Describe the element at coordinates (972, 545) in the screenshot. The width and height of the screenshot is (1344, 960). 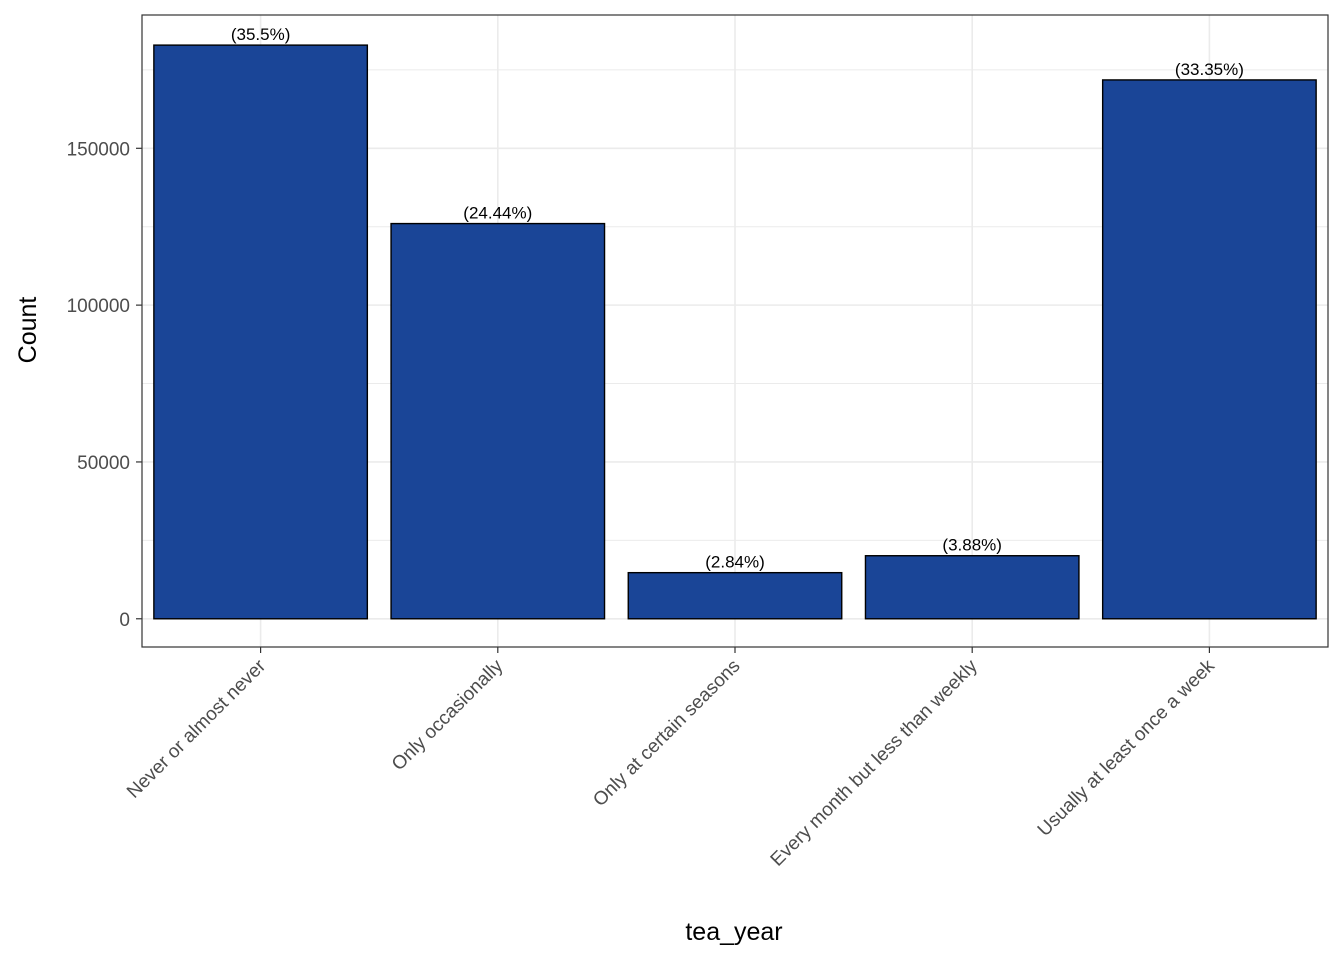
I see `bar-data-label: (3.88%)` at that location.